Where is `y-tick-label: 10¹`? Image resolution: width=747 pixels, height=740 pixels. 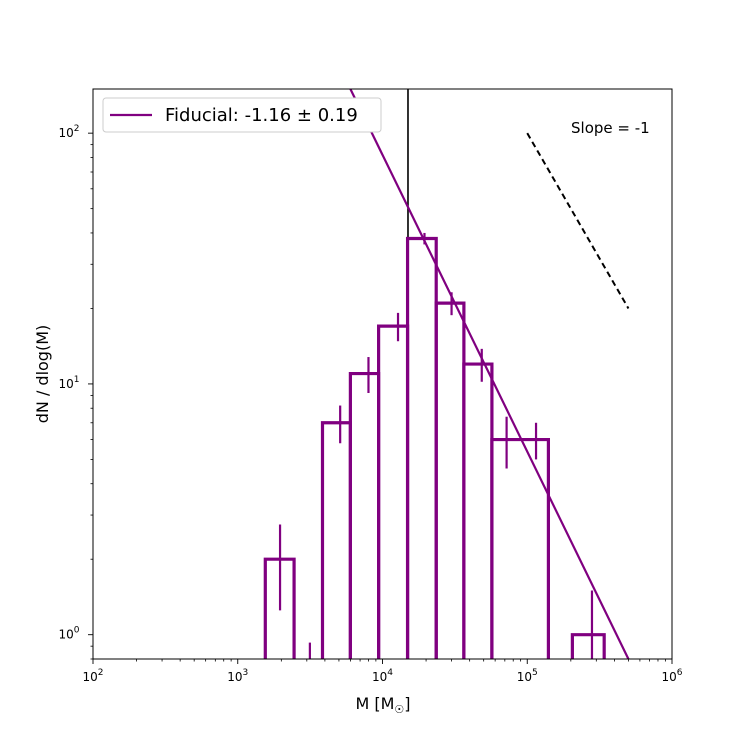
y-tick-label: 10¹ is located at coordinates (68, 383).